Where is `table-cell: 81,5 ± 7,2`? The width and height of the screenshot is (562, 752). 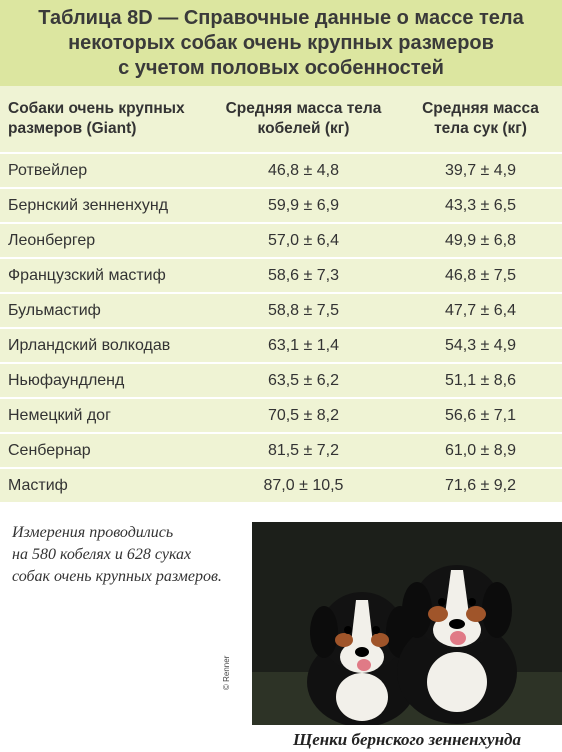 table-cell: 81,5 ± 7,2 is located at coordinates (303, 450).